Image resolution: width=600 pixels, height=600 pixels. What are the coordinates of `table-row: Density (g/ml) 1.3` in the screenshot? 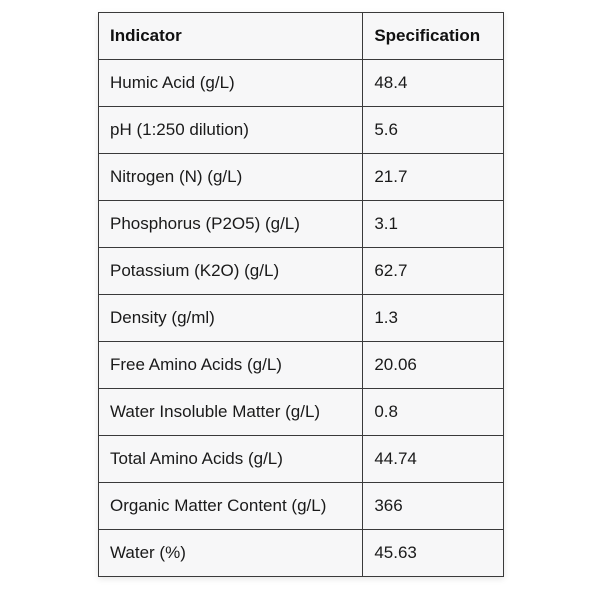 It's located at (300, 318).